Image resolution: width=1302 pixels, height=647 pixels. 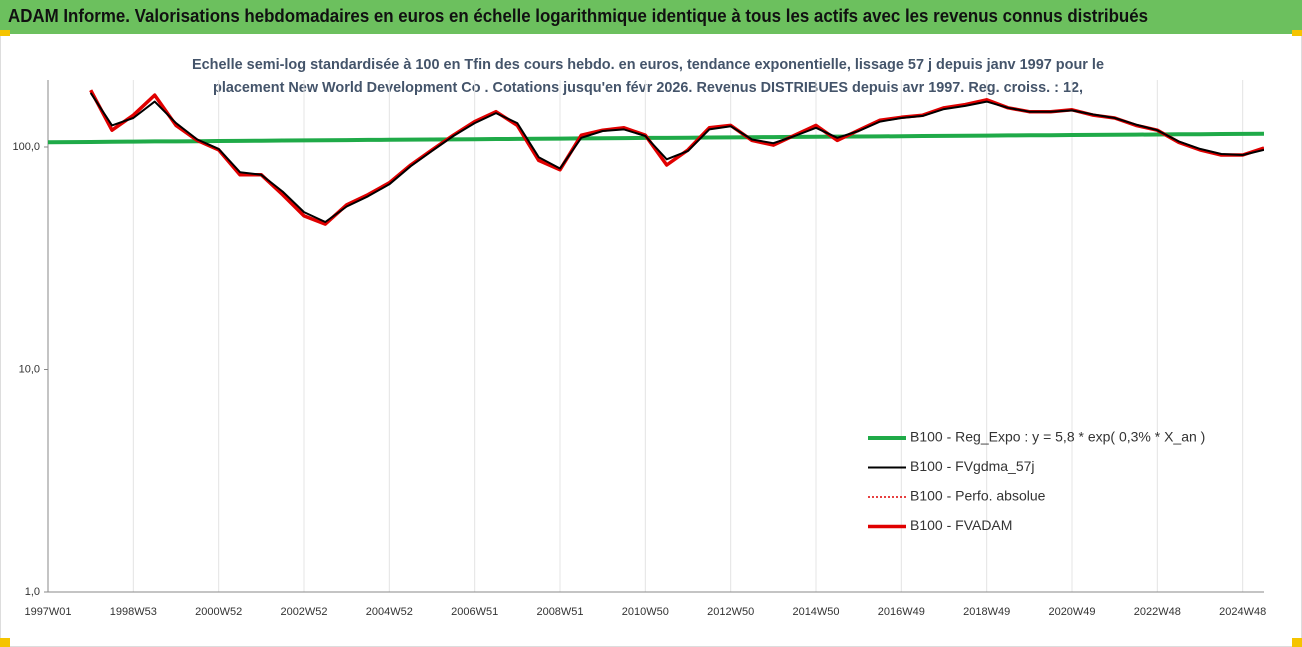 I want to click on series-line, so click(x=656, y=138).